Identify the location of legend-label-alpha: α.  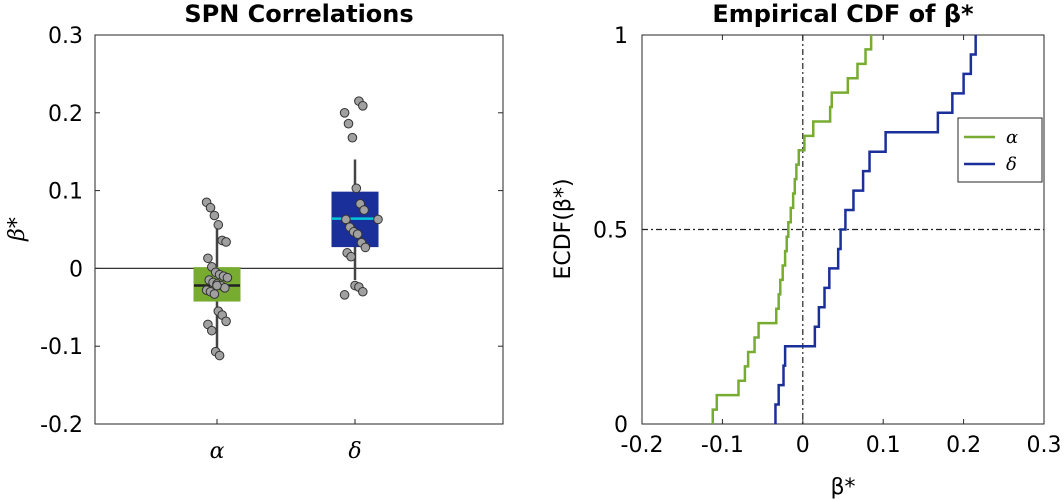
(1012, 137).